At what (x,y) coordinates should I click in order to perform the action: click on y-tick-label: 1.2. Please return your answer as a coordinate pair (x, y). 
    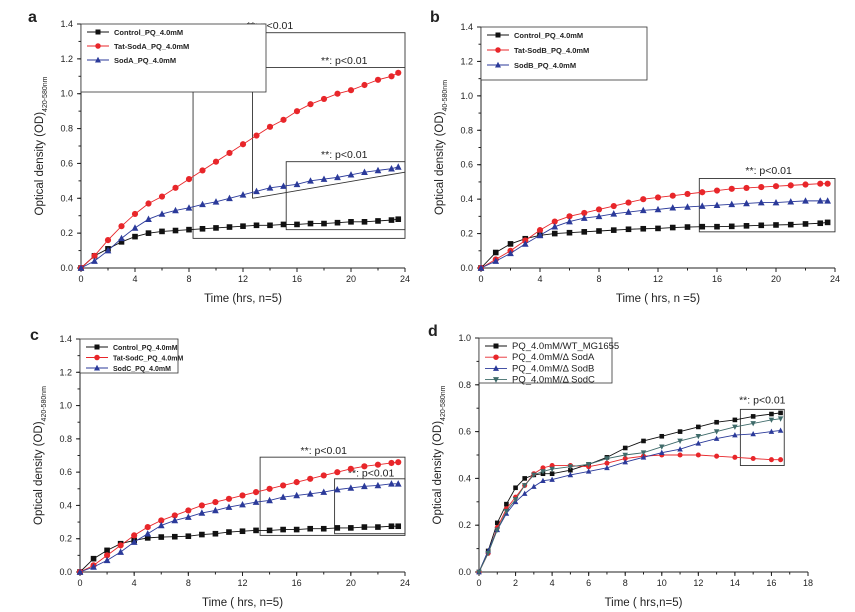
    Looking at the image, I should click on (66, 59).